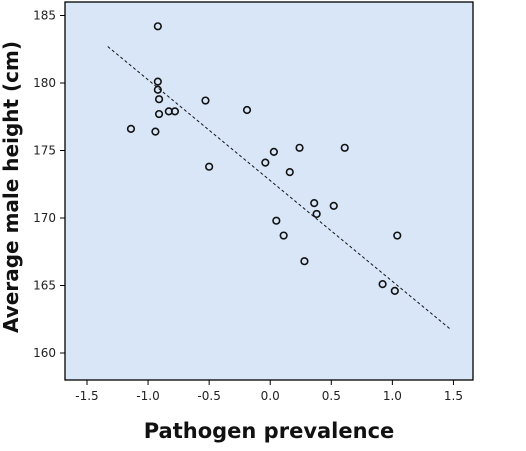  What do you see at coordinates (269, 431) in the screenshot?
I see `x-axis-title: Pathogen prevalence` at bounding box center [269, 431].